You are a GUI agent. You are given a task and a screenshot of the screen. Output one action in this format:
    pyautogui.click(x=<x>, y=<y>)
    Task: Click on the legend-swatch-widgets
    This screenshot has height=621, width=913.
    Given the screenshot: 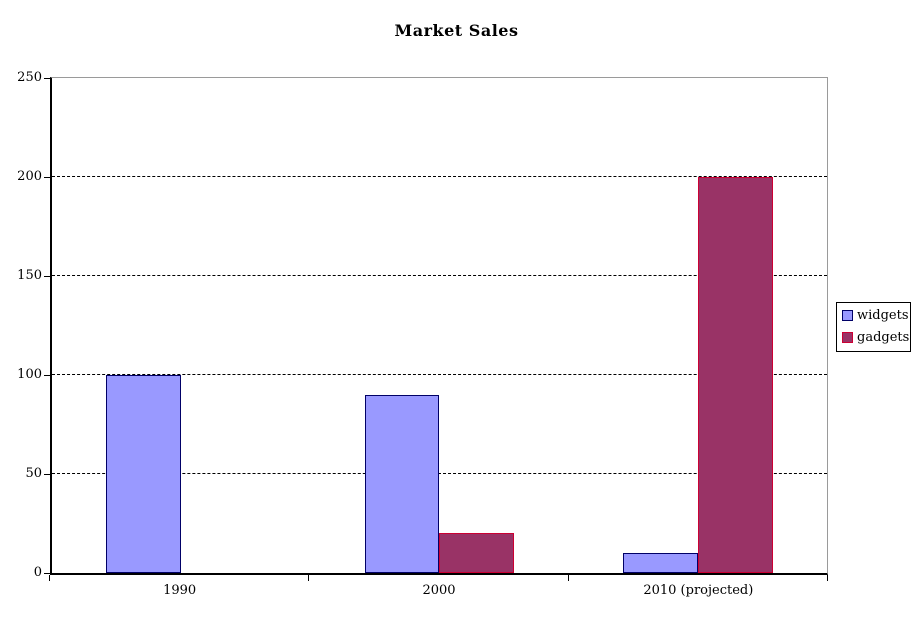 What is the action you would take?
    pyautogui.click(x=847, y=315)
    